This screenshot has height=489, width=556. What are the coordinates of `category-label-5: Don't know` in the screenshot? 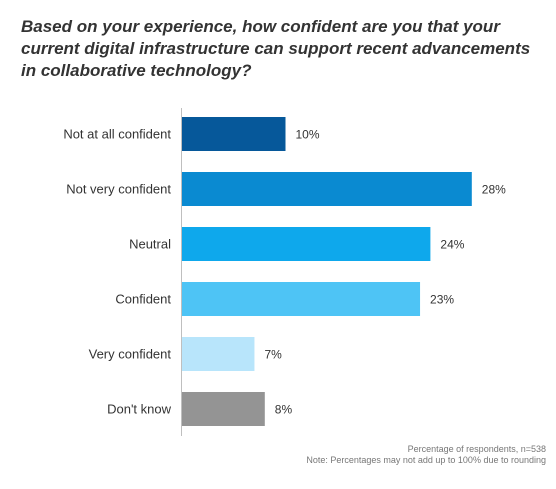 It's located at (139, 409).